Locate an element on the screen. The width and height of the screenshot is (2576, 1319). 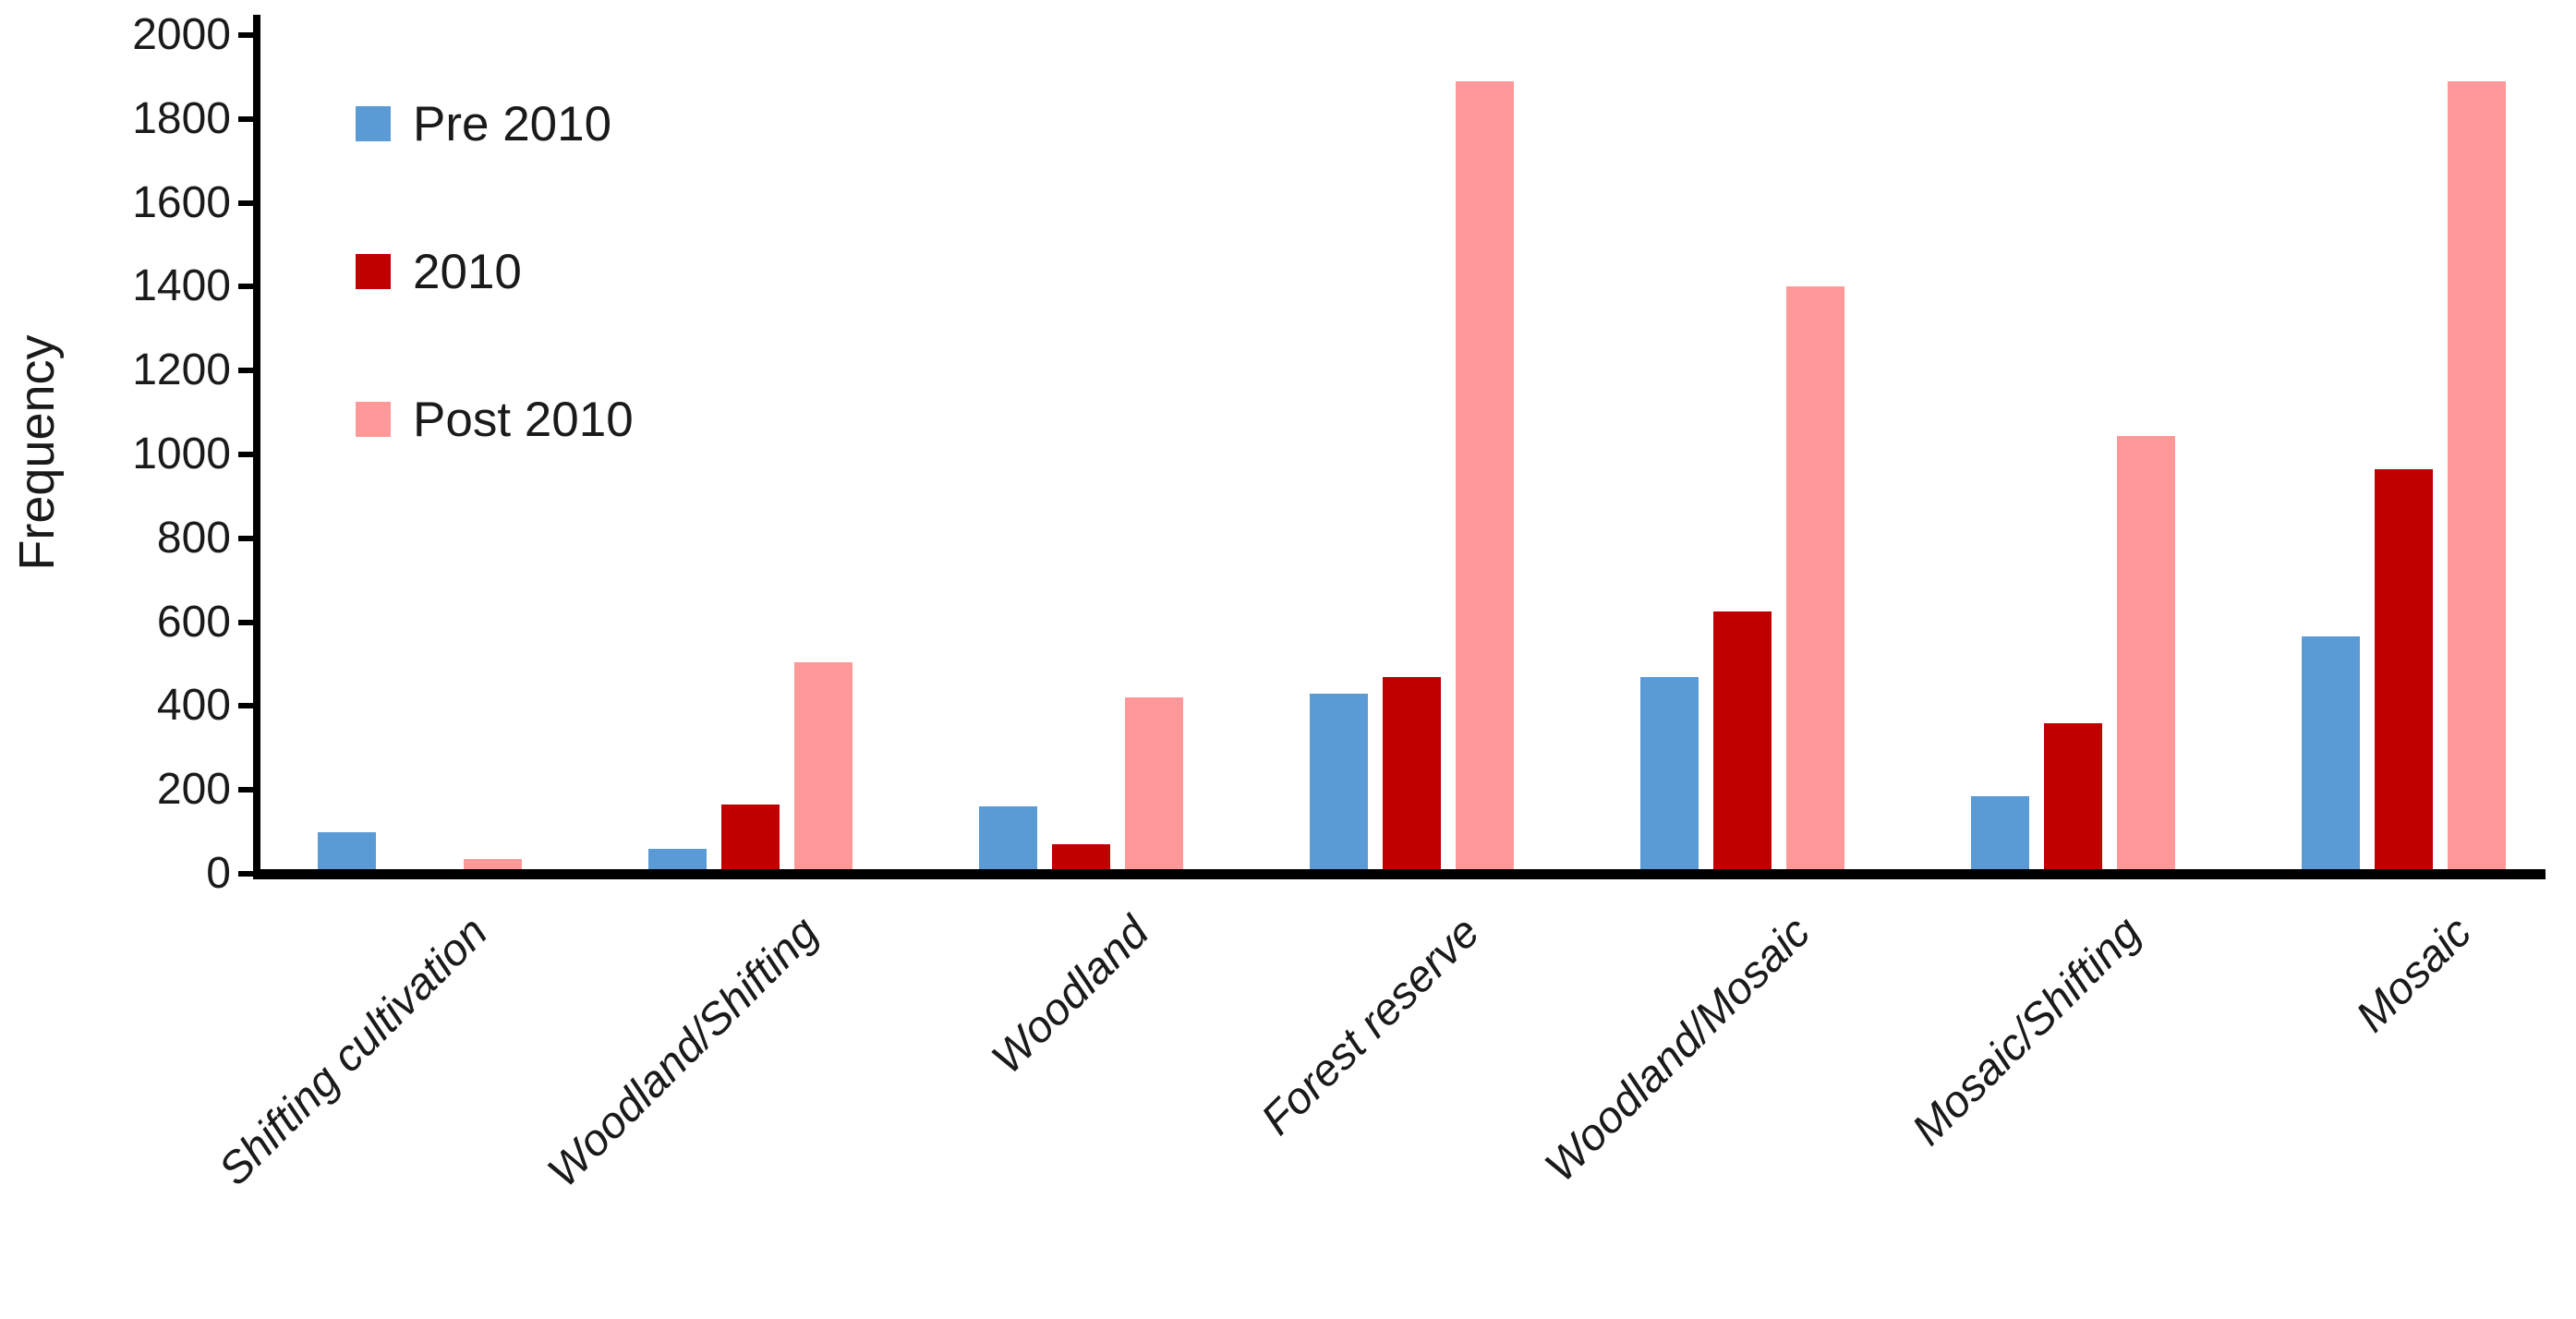
legend-label-2010: 2010 is located at coordinates (467, 271).